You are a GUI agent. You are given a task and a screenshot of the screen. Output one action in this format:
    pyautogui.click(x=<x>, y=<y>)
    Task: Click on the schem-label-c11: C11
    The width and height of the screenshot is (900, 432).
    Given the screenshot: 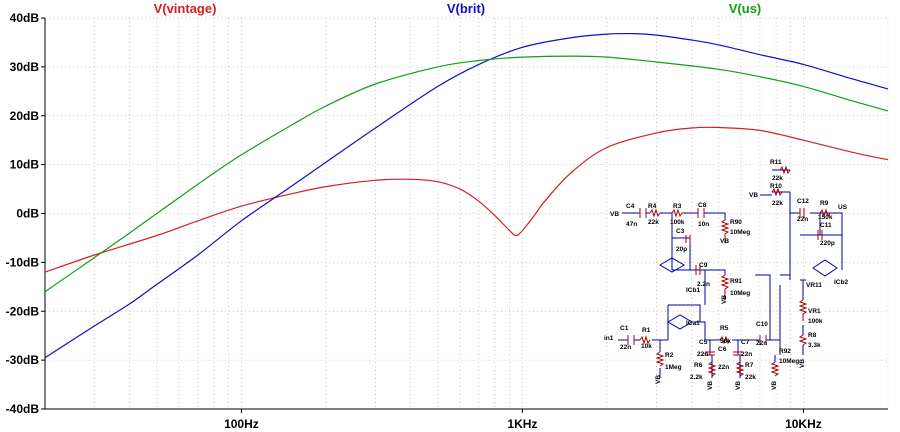 What is the action you would take?
    pyautogui.click(x=826, y=225)
    